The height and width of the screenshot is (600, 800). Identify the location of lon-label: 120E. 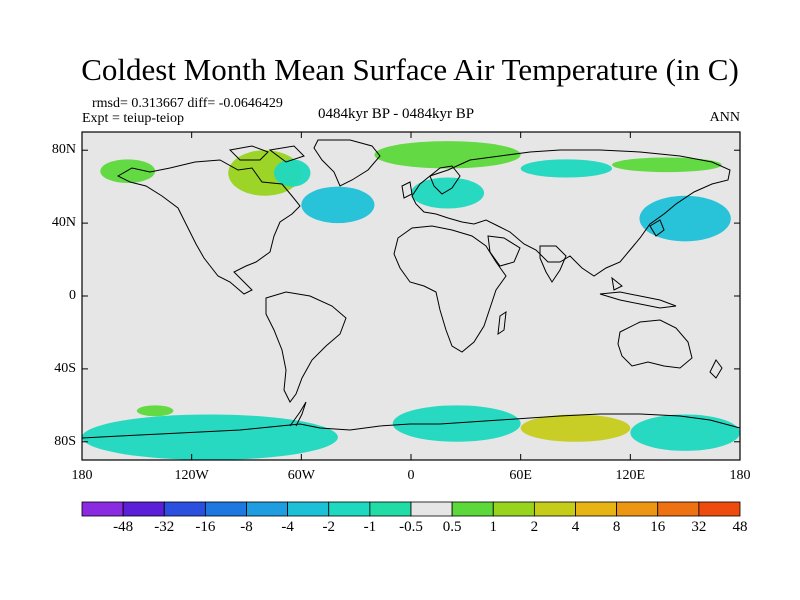
(630, 475).